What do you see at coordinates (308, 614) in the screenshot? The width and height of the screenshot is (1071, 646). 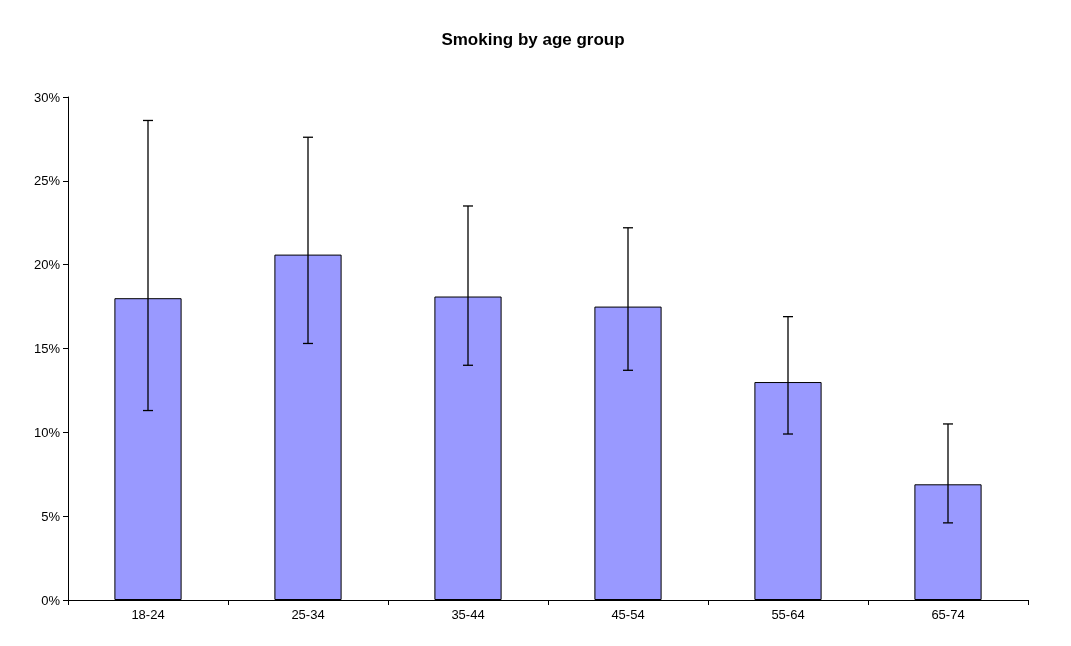 I see `x-tick-label: 25-34` at bounding box center [308, 614].